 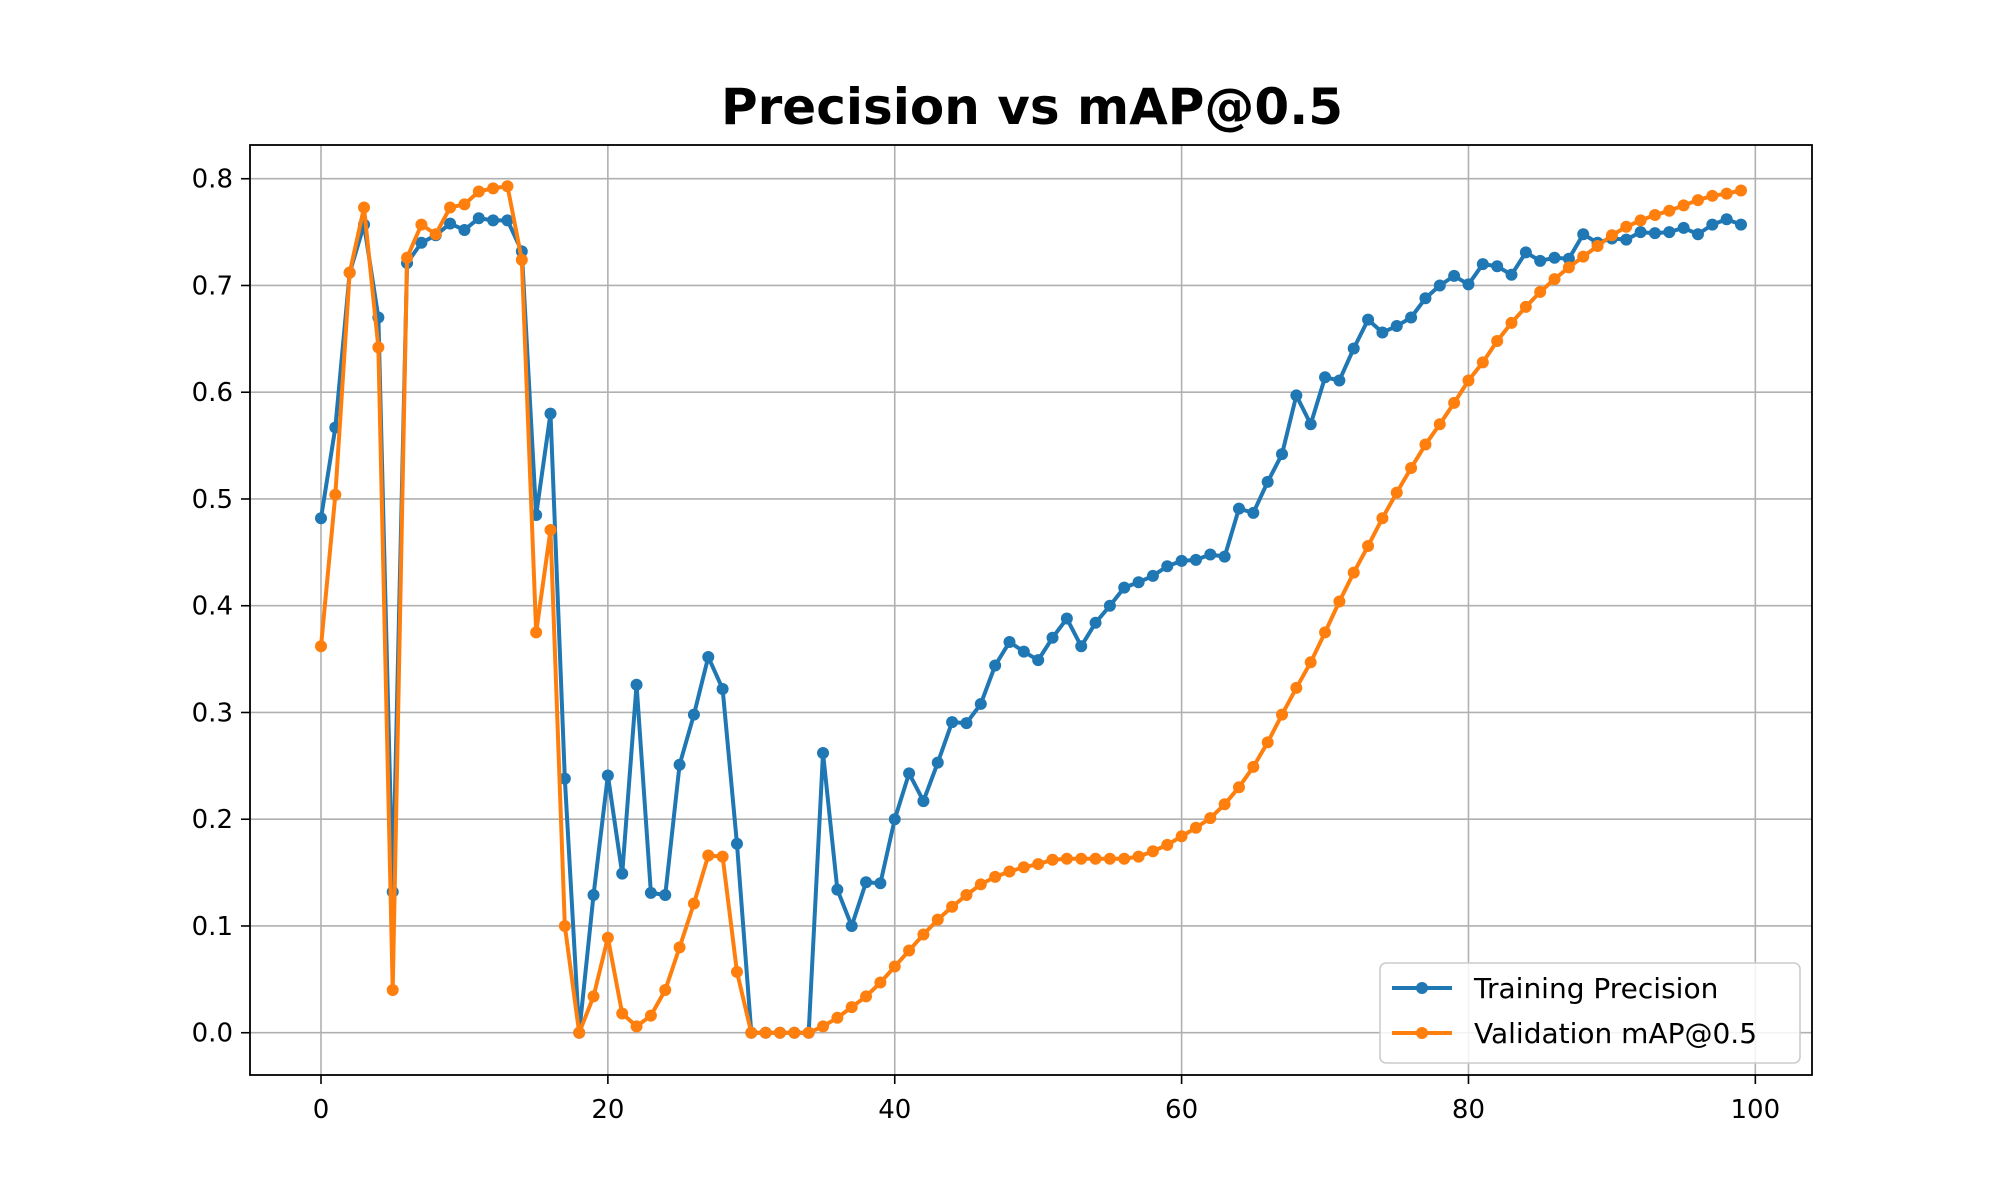 I want to click on y-tick-label: 0.3, so click(x=212, y=713).